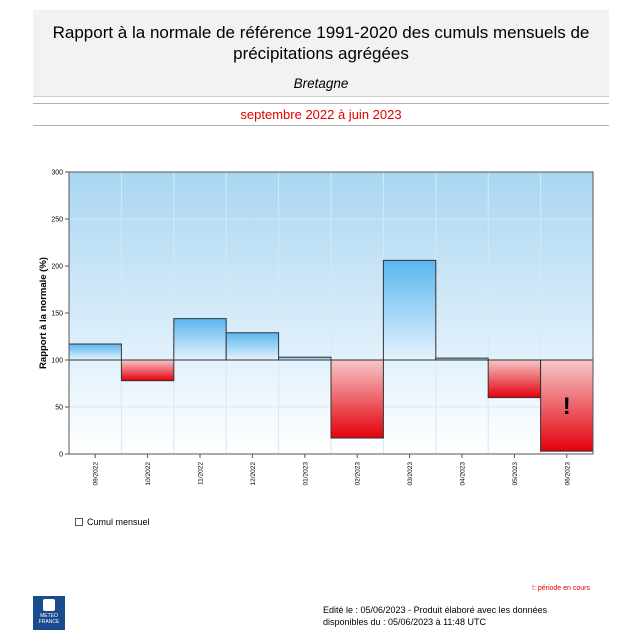 The height and width of the screenshot is (643, 643). What do you see at coordinates (305, 474) in the screenshot?
I see `x-tick-label: 01/2023` at bounding box center [305, 474].